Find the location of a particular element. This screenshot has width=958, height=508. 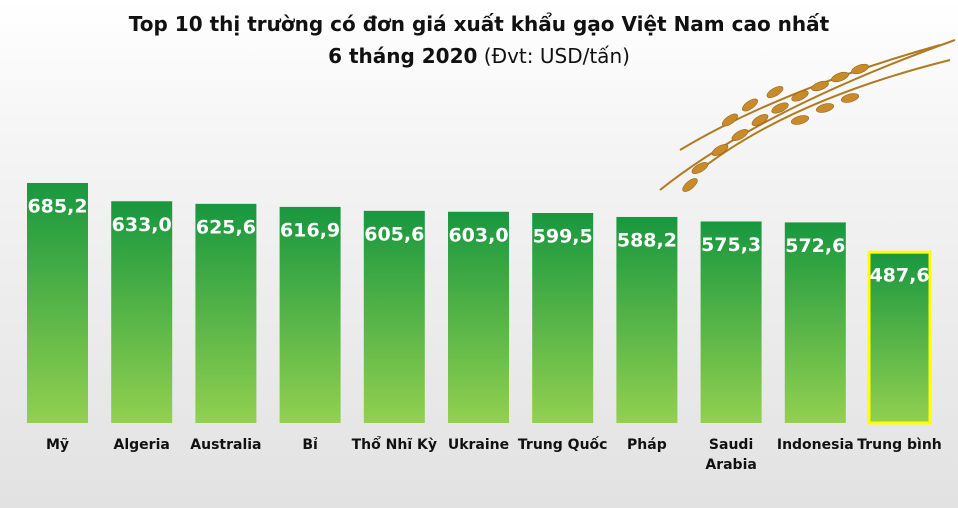

value-label: 625,6 is located at coordinates (226, 227).